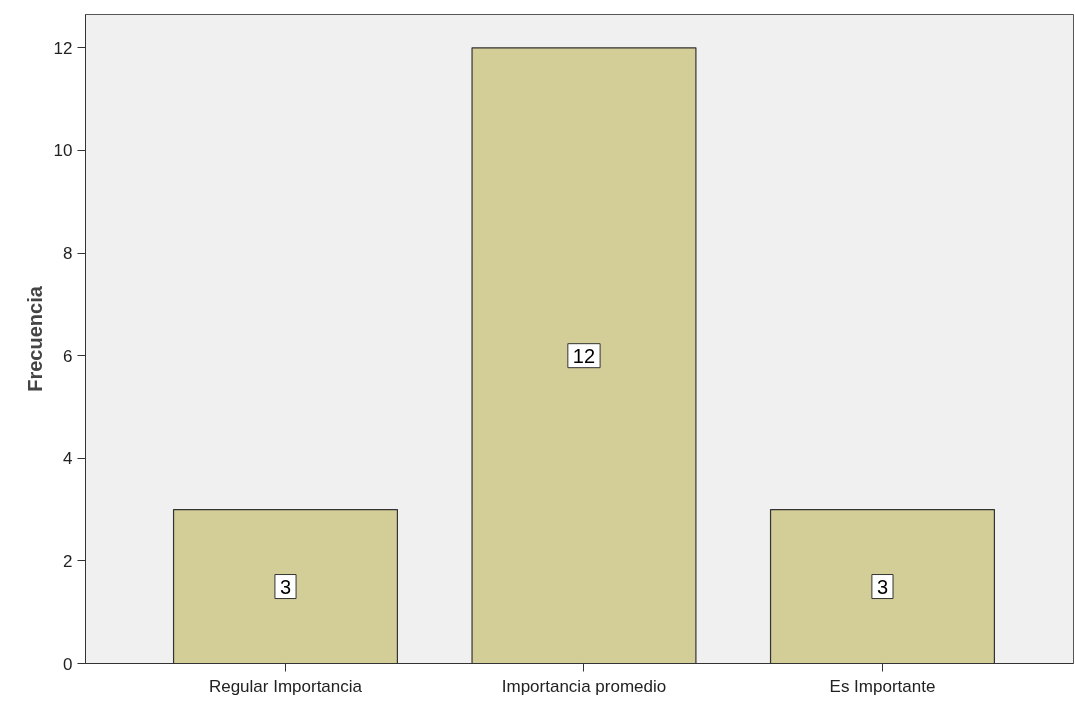 The height and width of the screenshot is (718, 1075). I want to click on y-tick-label: 0, so click(68, 664).